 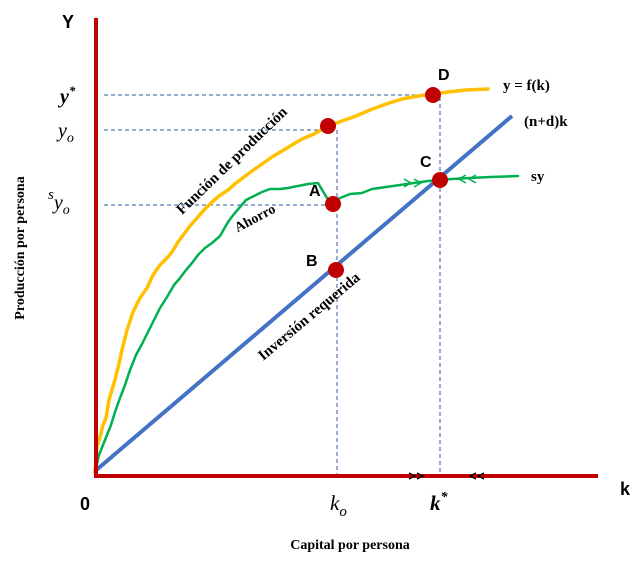 I want to click on y-axis-title: Producción por persona, so click(x=20, y=247).